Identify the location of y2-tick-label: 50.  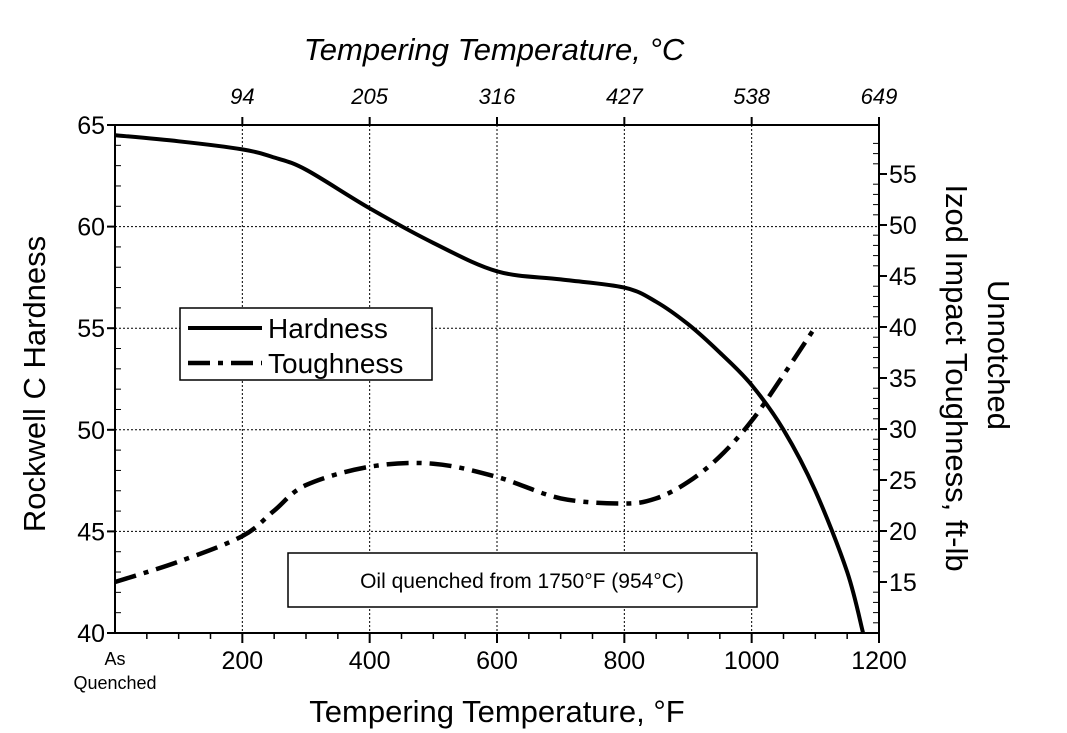
(903, 226).